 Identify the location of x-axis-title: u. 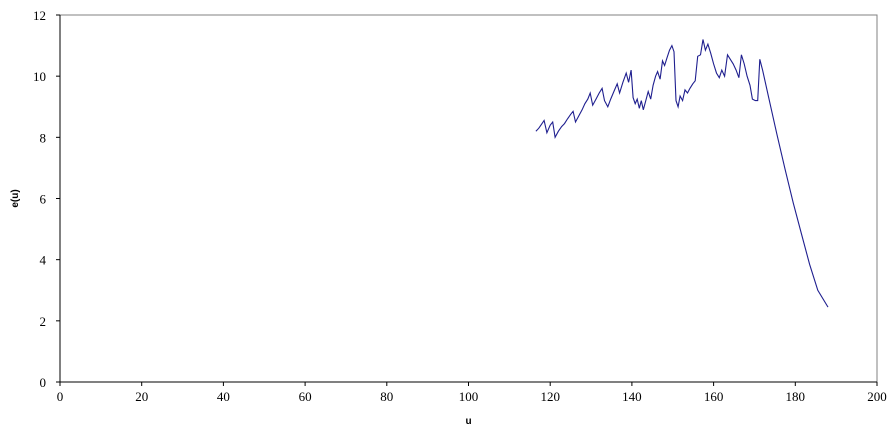
(468, 421).